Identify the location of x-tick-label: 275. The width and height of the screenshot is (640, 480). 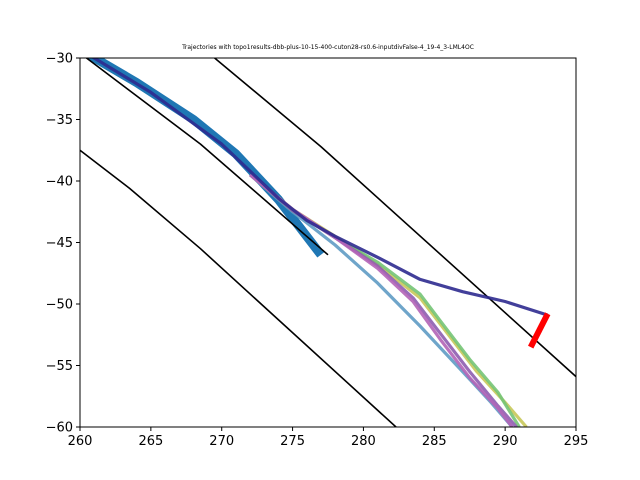
(292, 441).